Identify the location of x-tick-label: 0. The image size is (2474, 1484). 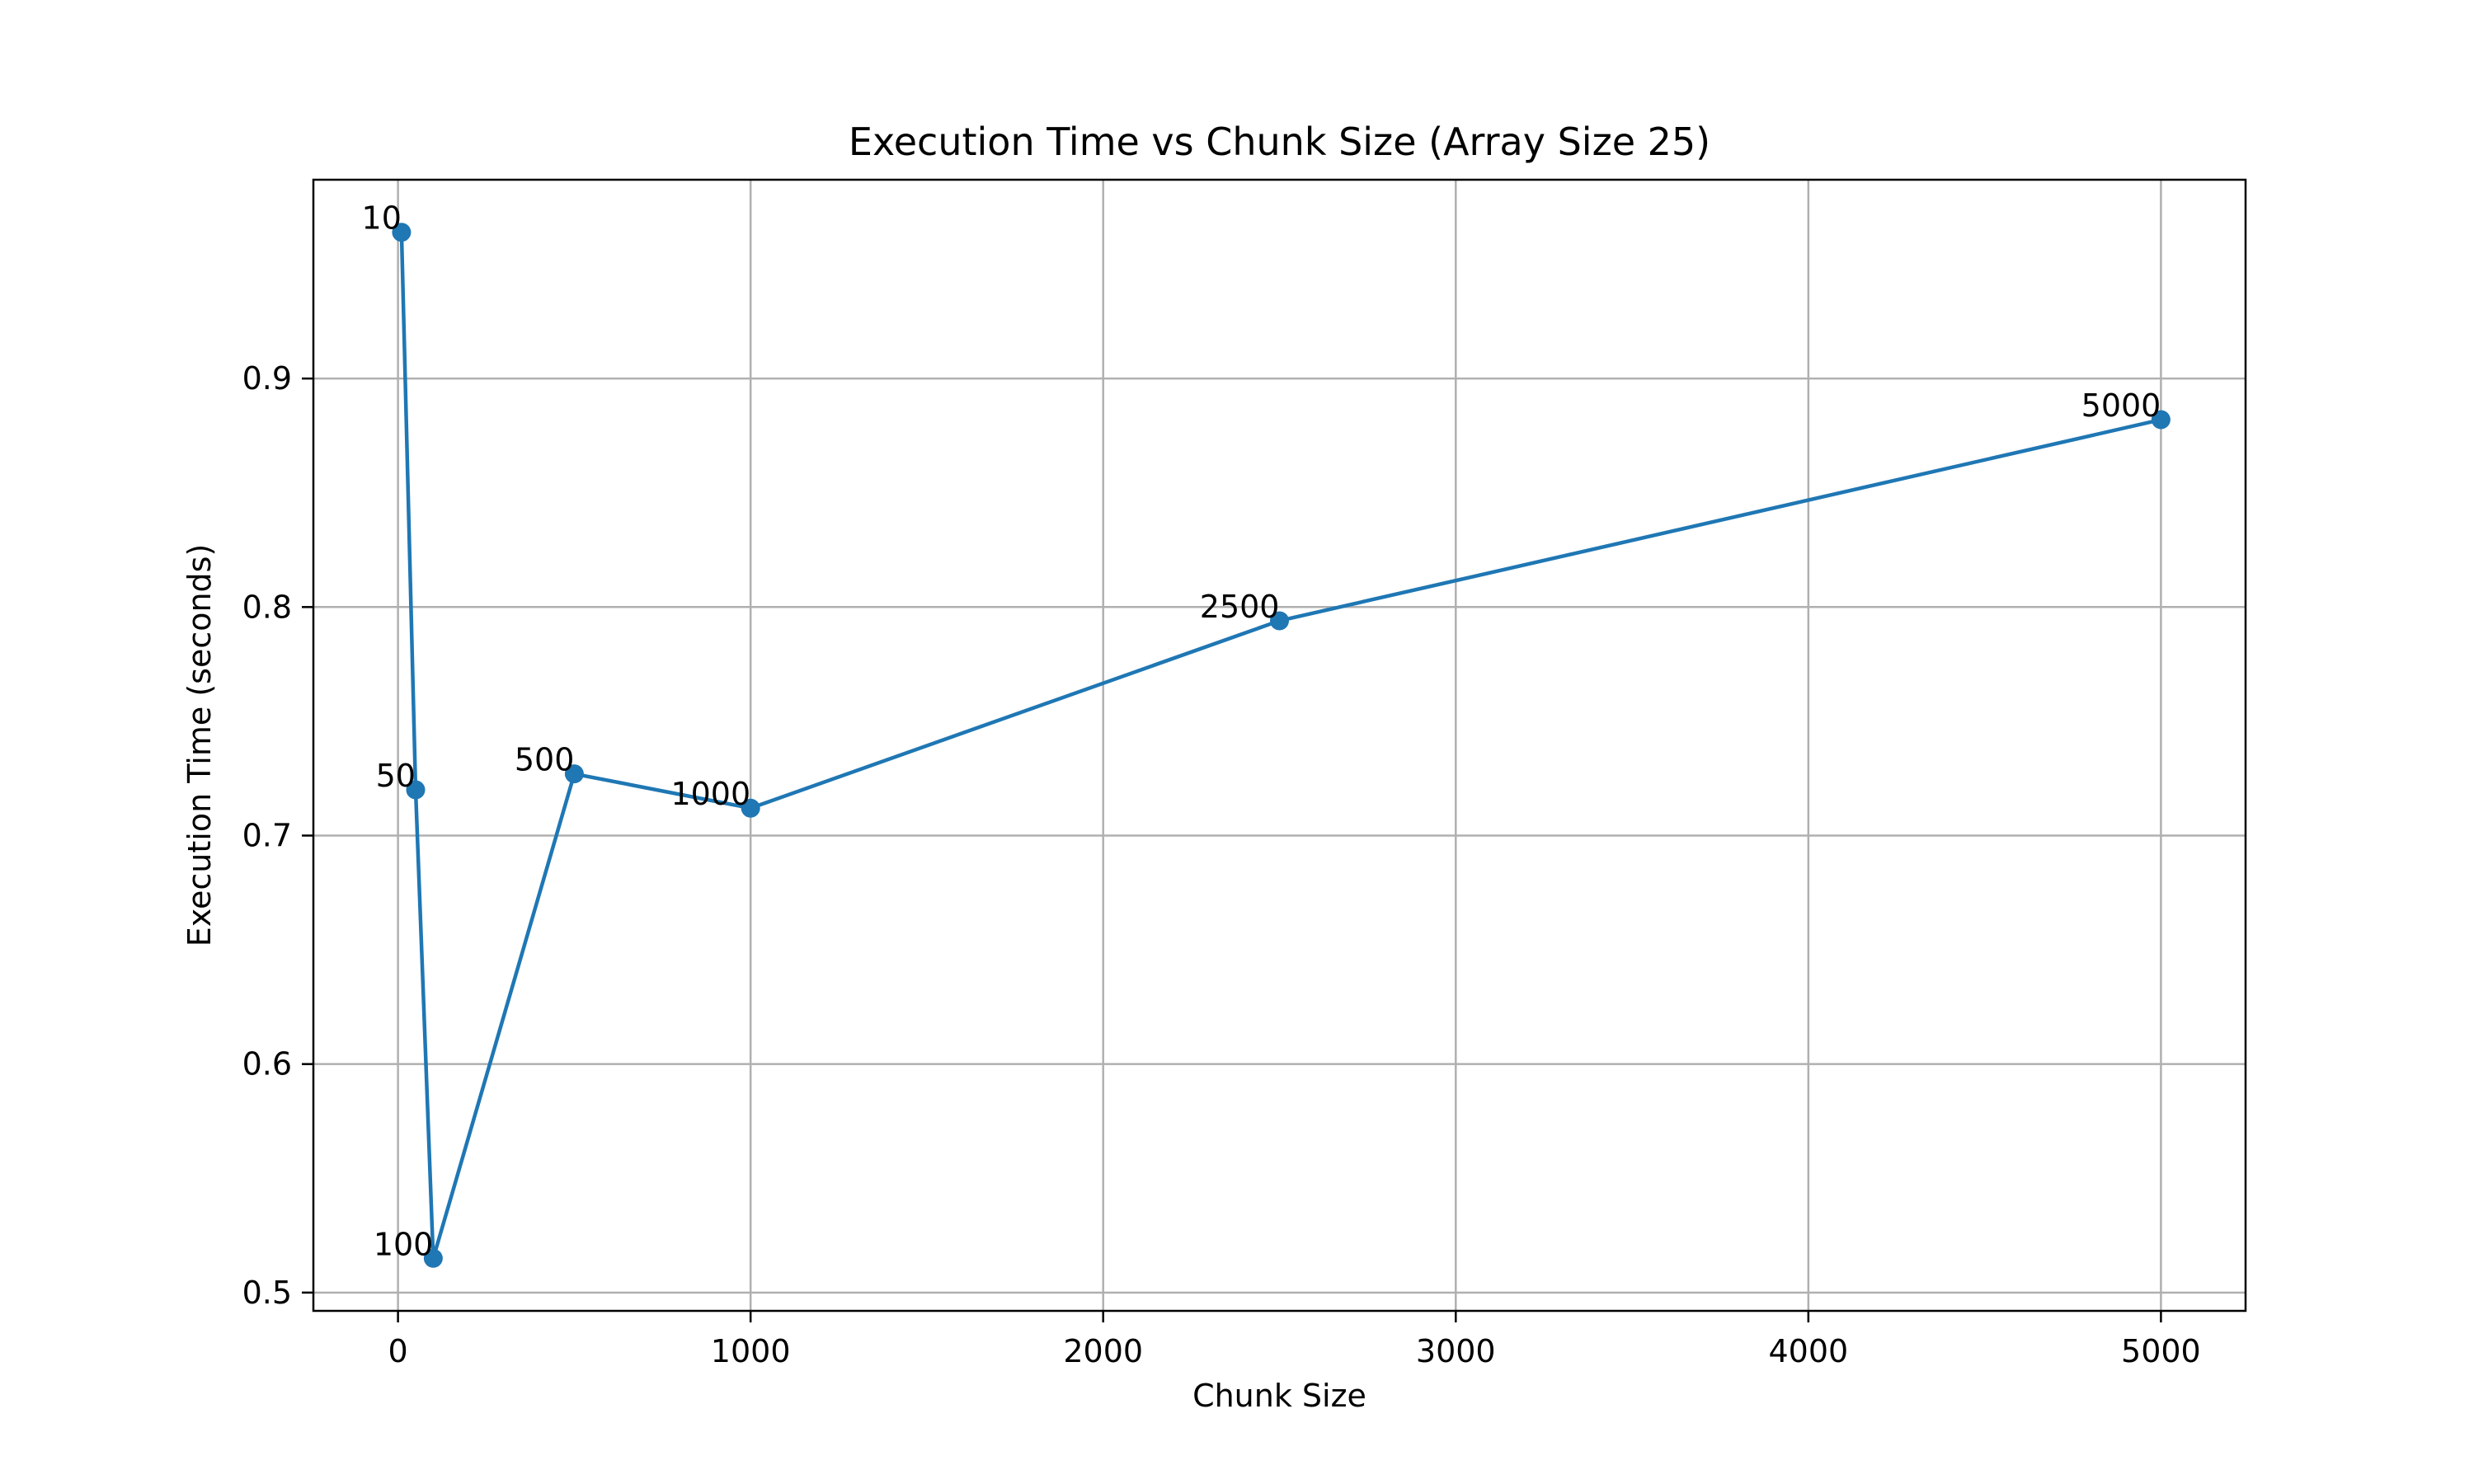
(398, 1351).